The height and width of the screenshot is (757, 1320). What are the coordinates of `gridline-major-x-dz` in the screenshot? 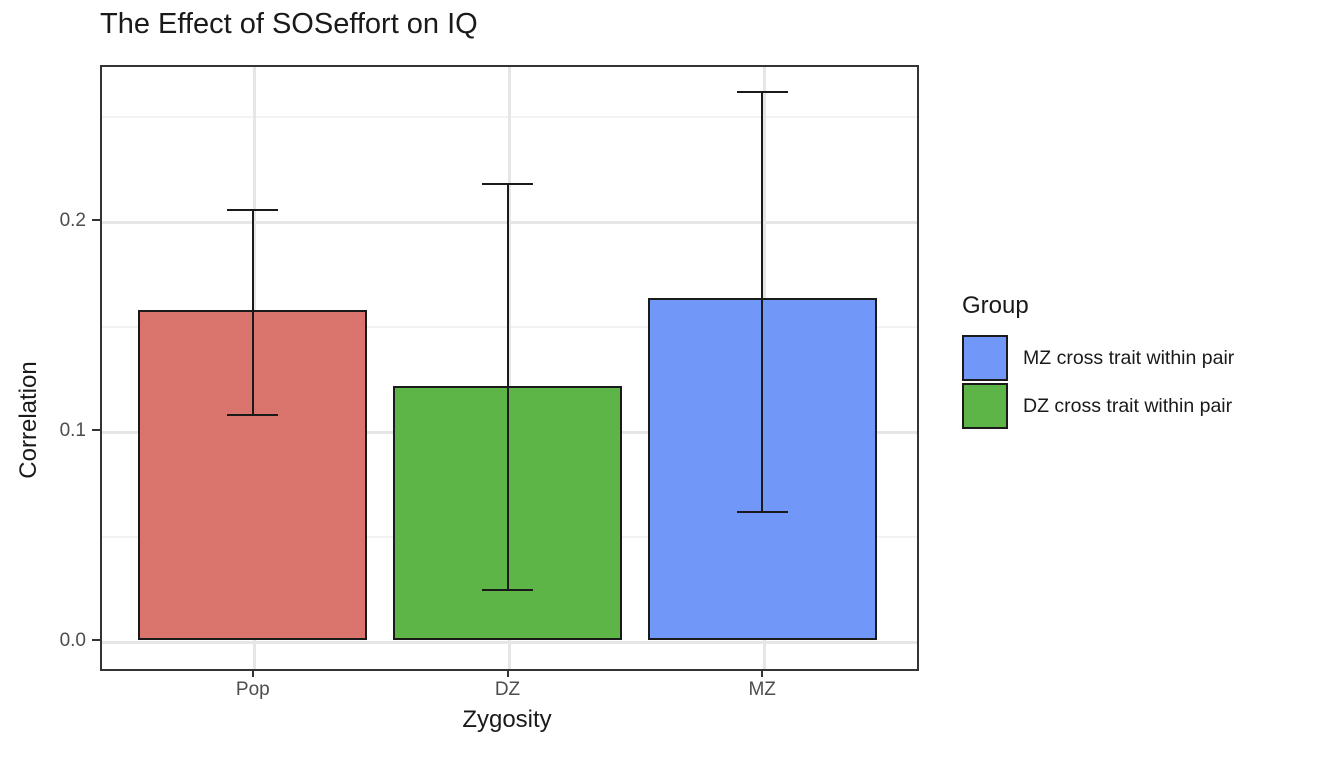 It's located at (509, 368).